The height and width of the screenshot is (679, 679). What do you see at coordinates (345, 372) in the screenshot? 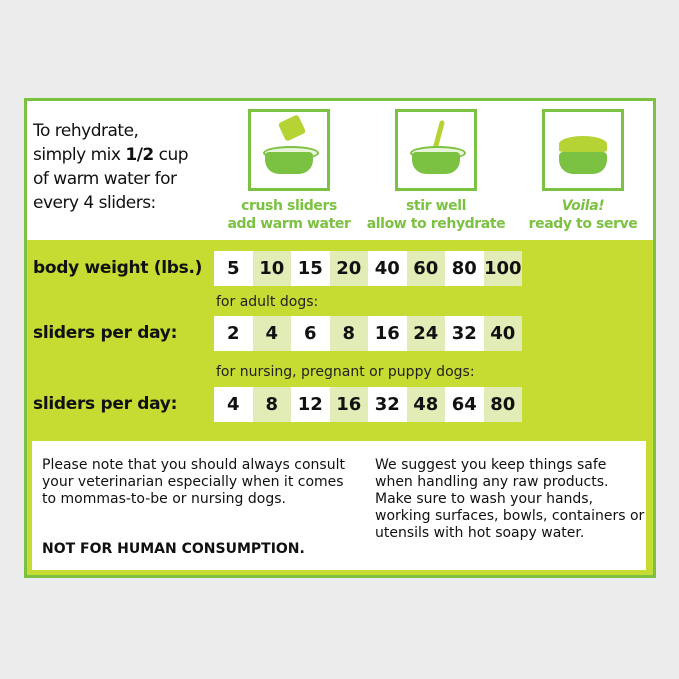
I see `puppy-caption: for nursing, pregnant or puppy dogs:` at bounding box center [345, 372].